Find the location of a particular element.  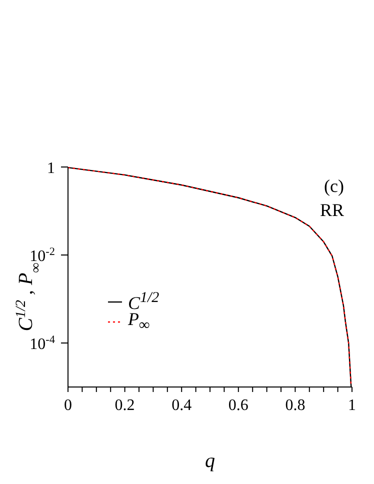

x-tick-label: 1 is located at coordinates (352, 405).